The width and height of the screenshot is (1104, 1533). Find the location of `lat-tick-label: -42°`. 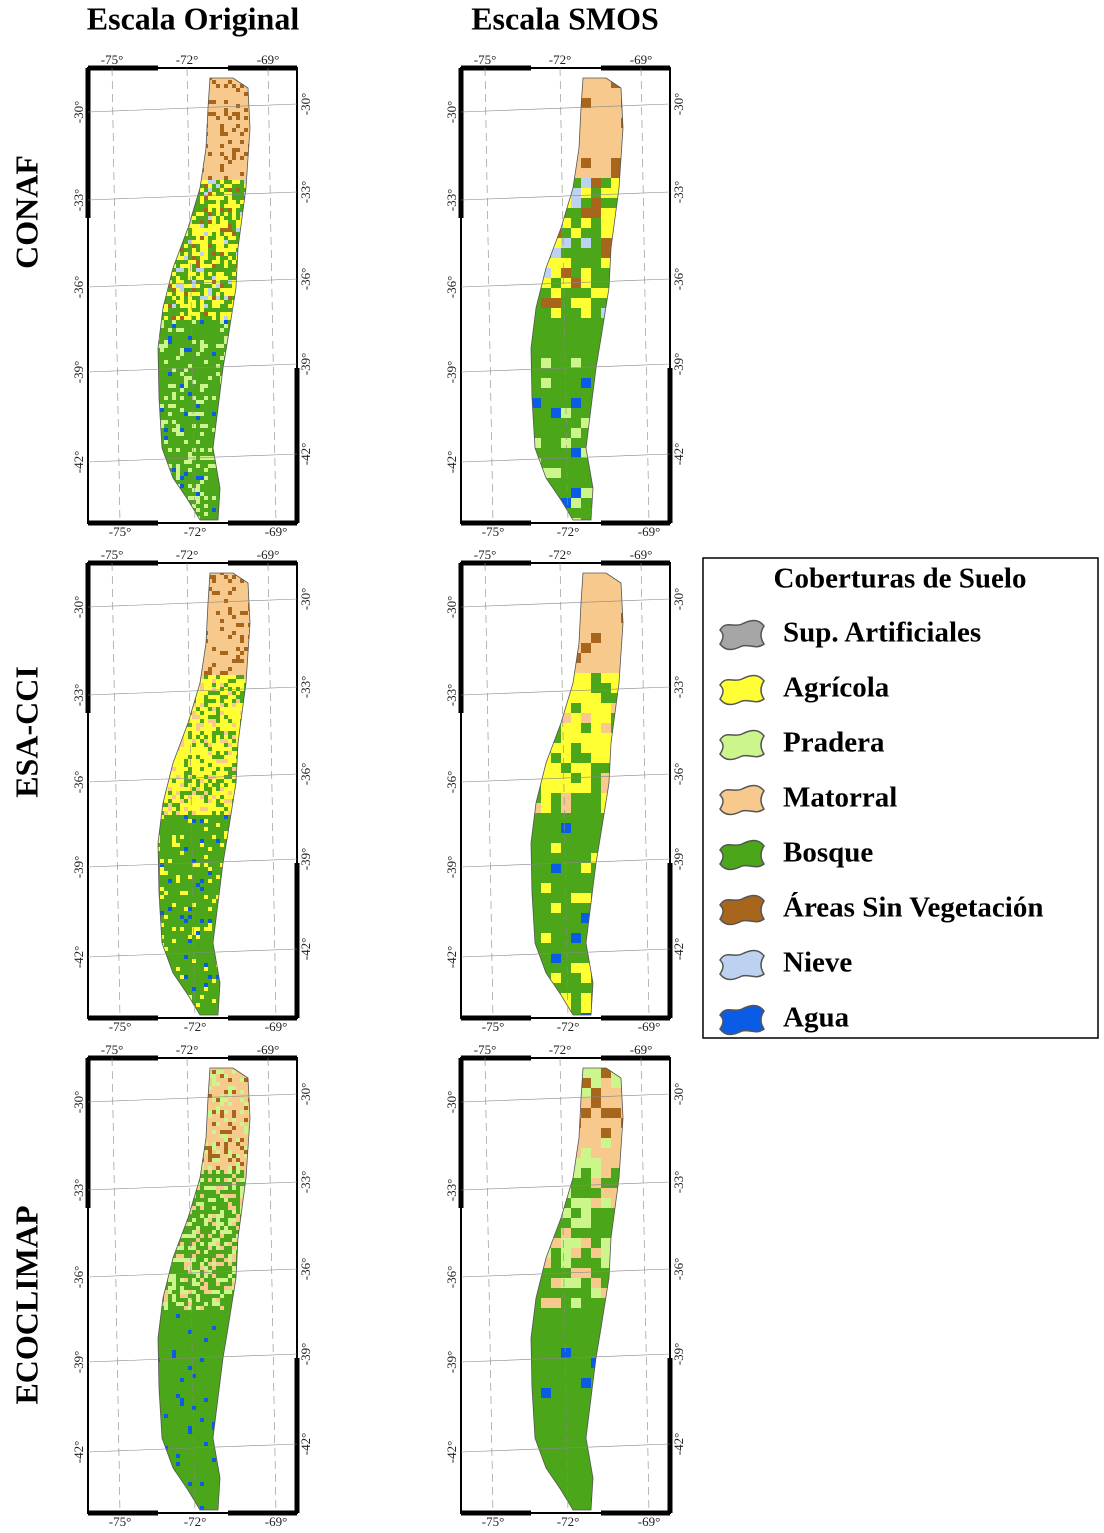

lat-tick-label: -42° is located at coordinates (451, 462).